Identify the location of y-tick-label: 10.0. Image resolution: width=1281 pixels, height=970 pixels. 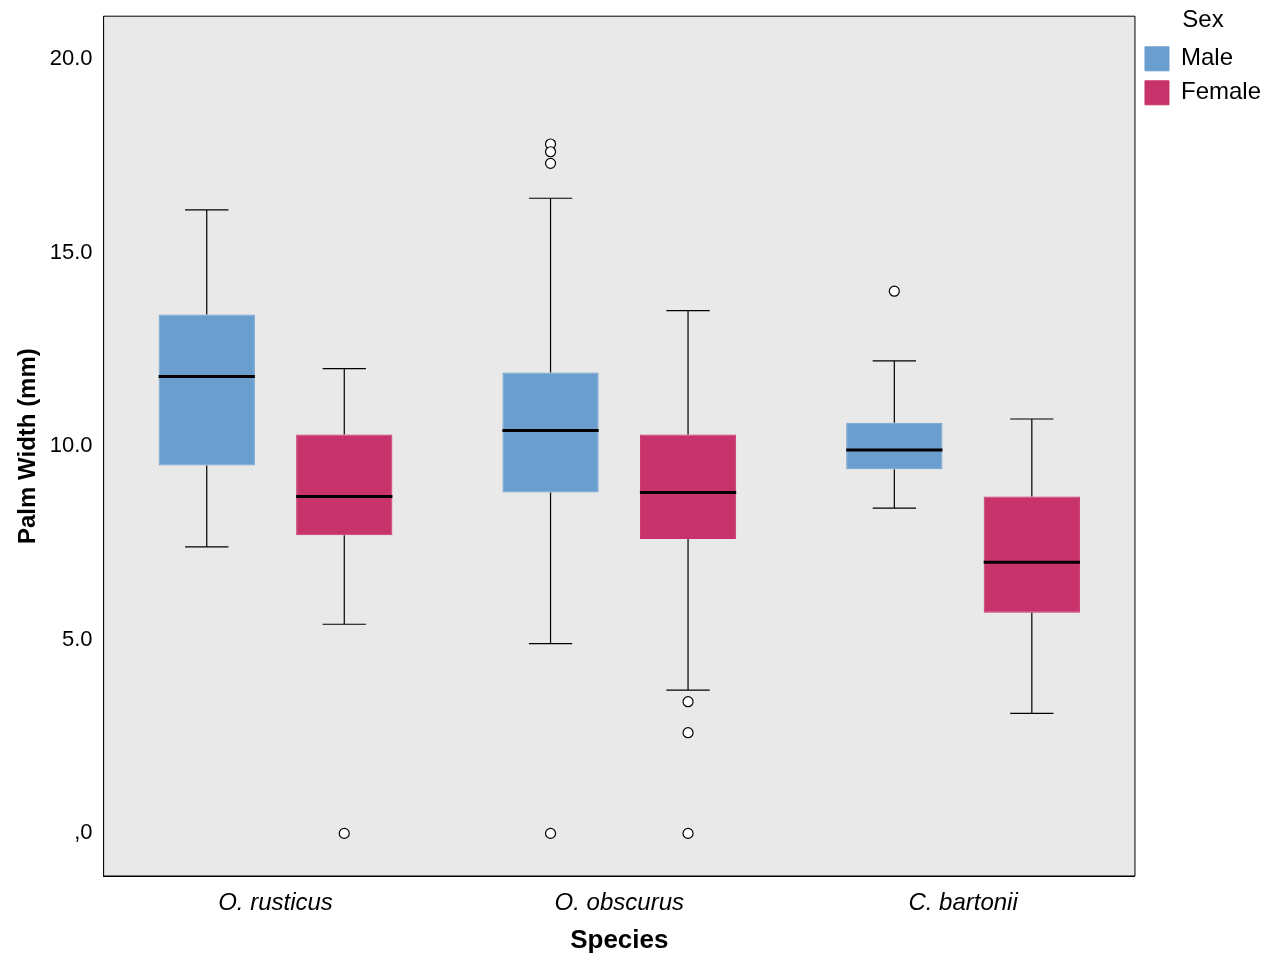
(71, 445).